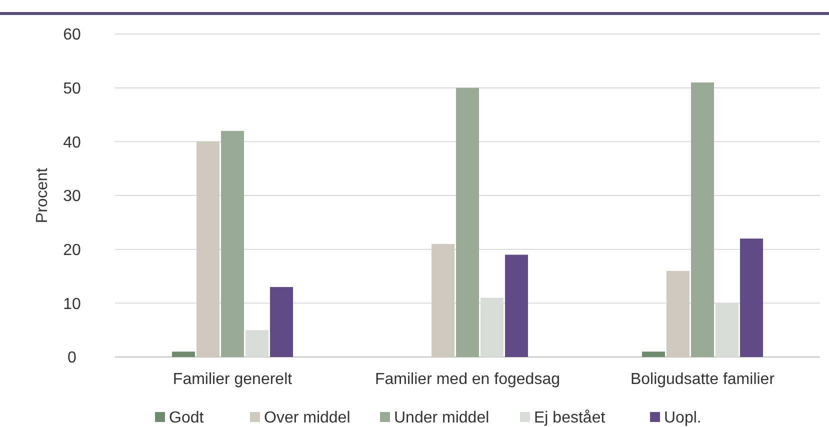 Image resolution: width=829 pixels, height=427 pixels. What do you see at coordinates (72, 89) in the screenshot?
I see `y-tick-label: 50` at bounding box center [72, 89].